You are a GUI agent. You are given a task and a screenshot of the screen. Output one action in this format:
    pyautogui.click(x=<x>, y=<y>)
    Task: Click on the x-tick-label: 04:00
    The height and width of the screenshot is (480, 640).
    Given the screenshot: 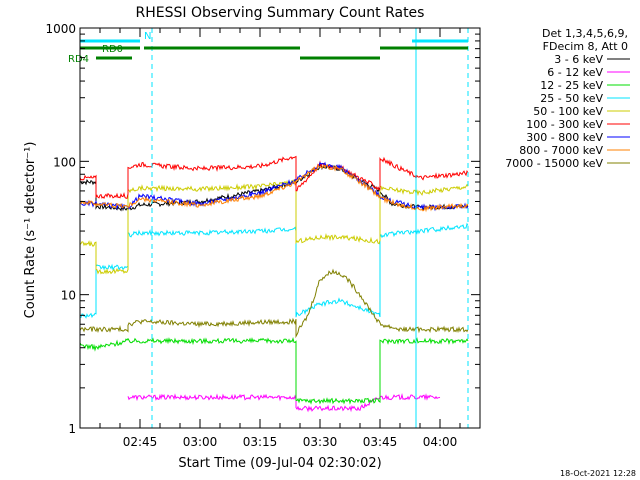 What is the action you would take?
    pyautogui.click(x=440, y=442)
    